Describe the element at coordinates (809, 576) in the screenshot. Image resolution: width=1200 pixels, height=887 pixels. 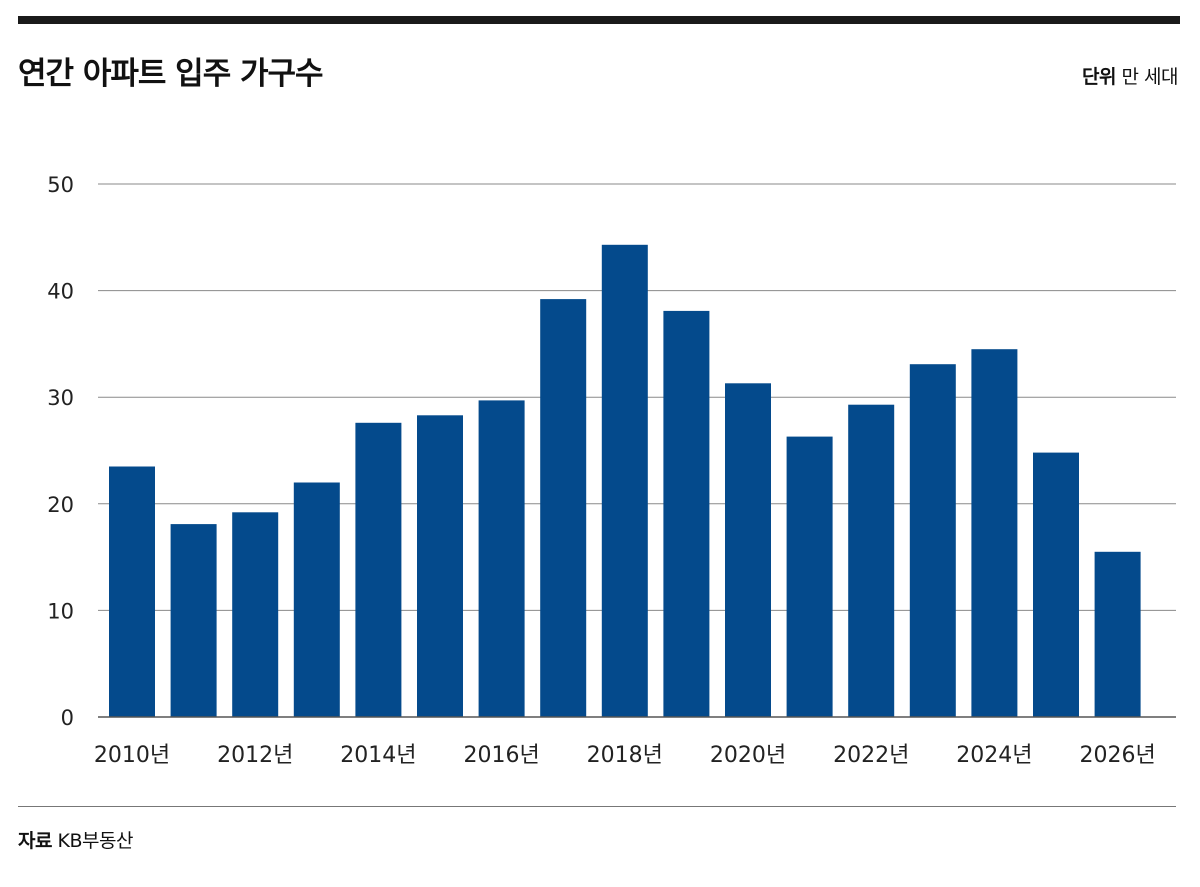
I see `bar-2021년` at that location.